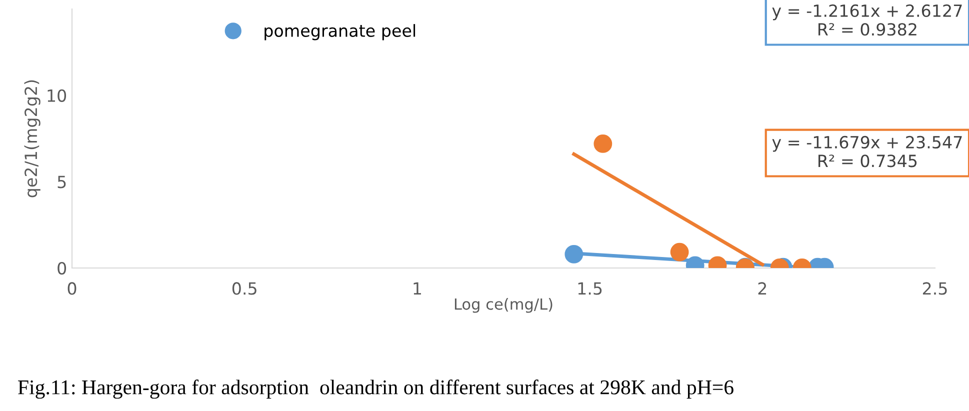 The height and width of the screenshot is (411, 969). What do you see at coordinates (32, 139) in the screenshot?
I see `y-axis-title: qe2/1(mg2g2)` at bounding box center [32, 139].